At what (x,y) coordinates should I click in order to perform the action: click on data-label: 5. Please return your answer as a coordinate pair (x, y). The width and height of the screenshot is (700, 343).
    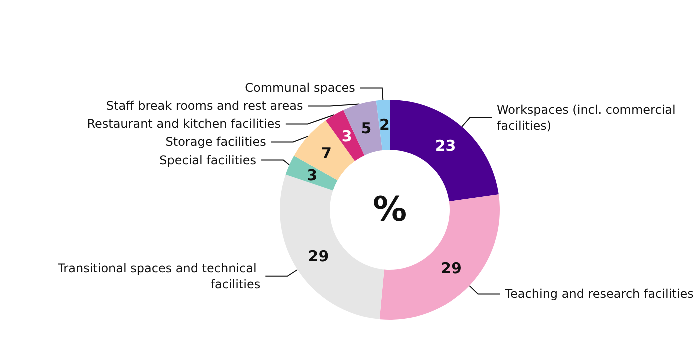
    Looking at the image, I should click on (366, 128).